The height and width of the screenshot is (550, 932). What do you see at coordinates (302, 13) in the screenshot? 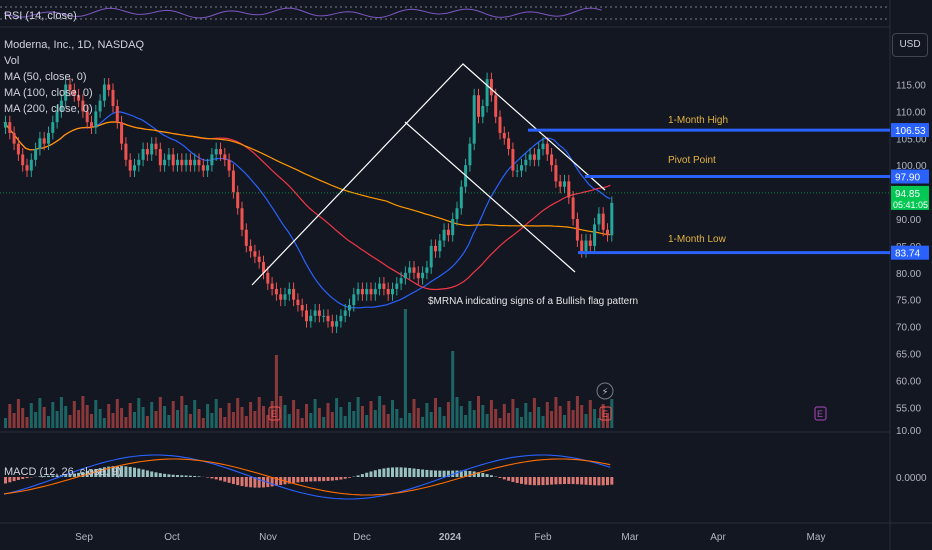
I see `rsi-line` at bounding box center [302, 13].